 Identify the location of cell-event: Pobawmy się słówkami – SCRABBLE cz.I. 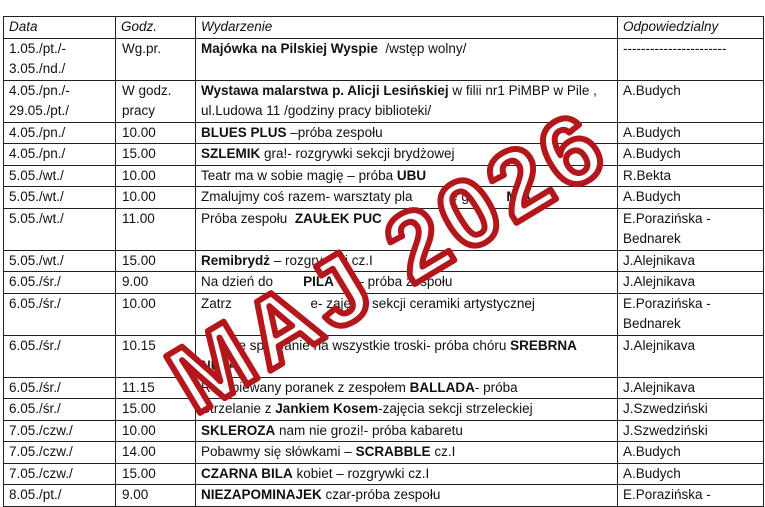
(406, 452).